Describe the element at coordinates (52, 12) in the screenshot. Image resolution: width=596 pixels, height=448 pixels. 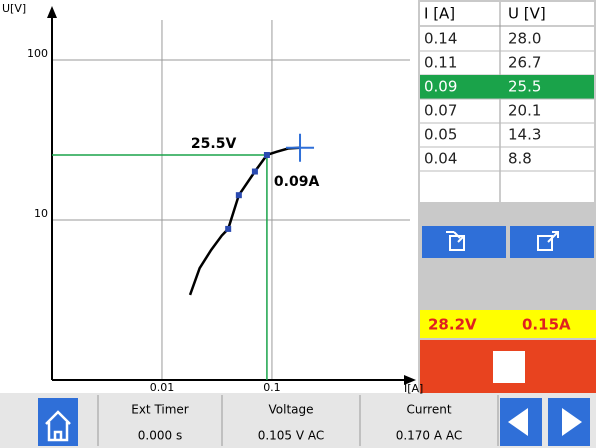
I see `y-axis-arrow` at that location.